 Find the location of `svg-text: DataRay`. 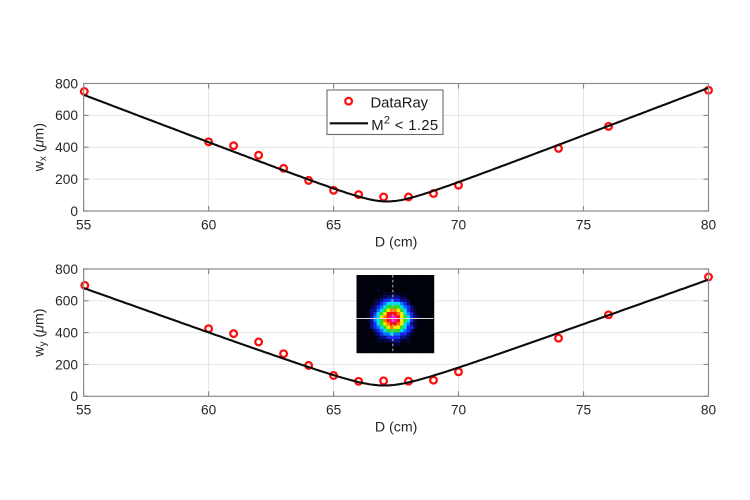

svg-text: DataRay is located at coordinates (400, 103).